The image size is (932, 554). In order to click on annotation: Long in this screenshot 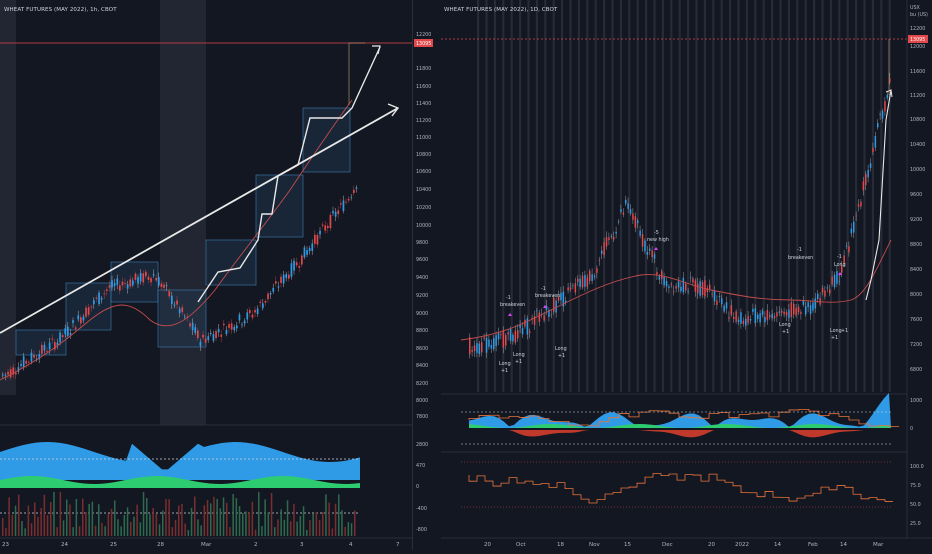, I will do `click(561, 349)`.